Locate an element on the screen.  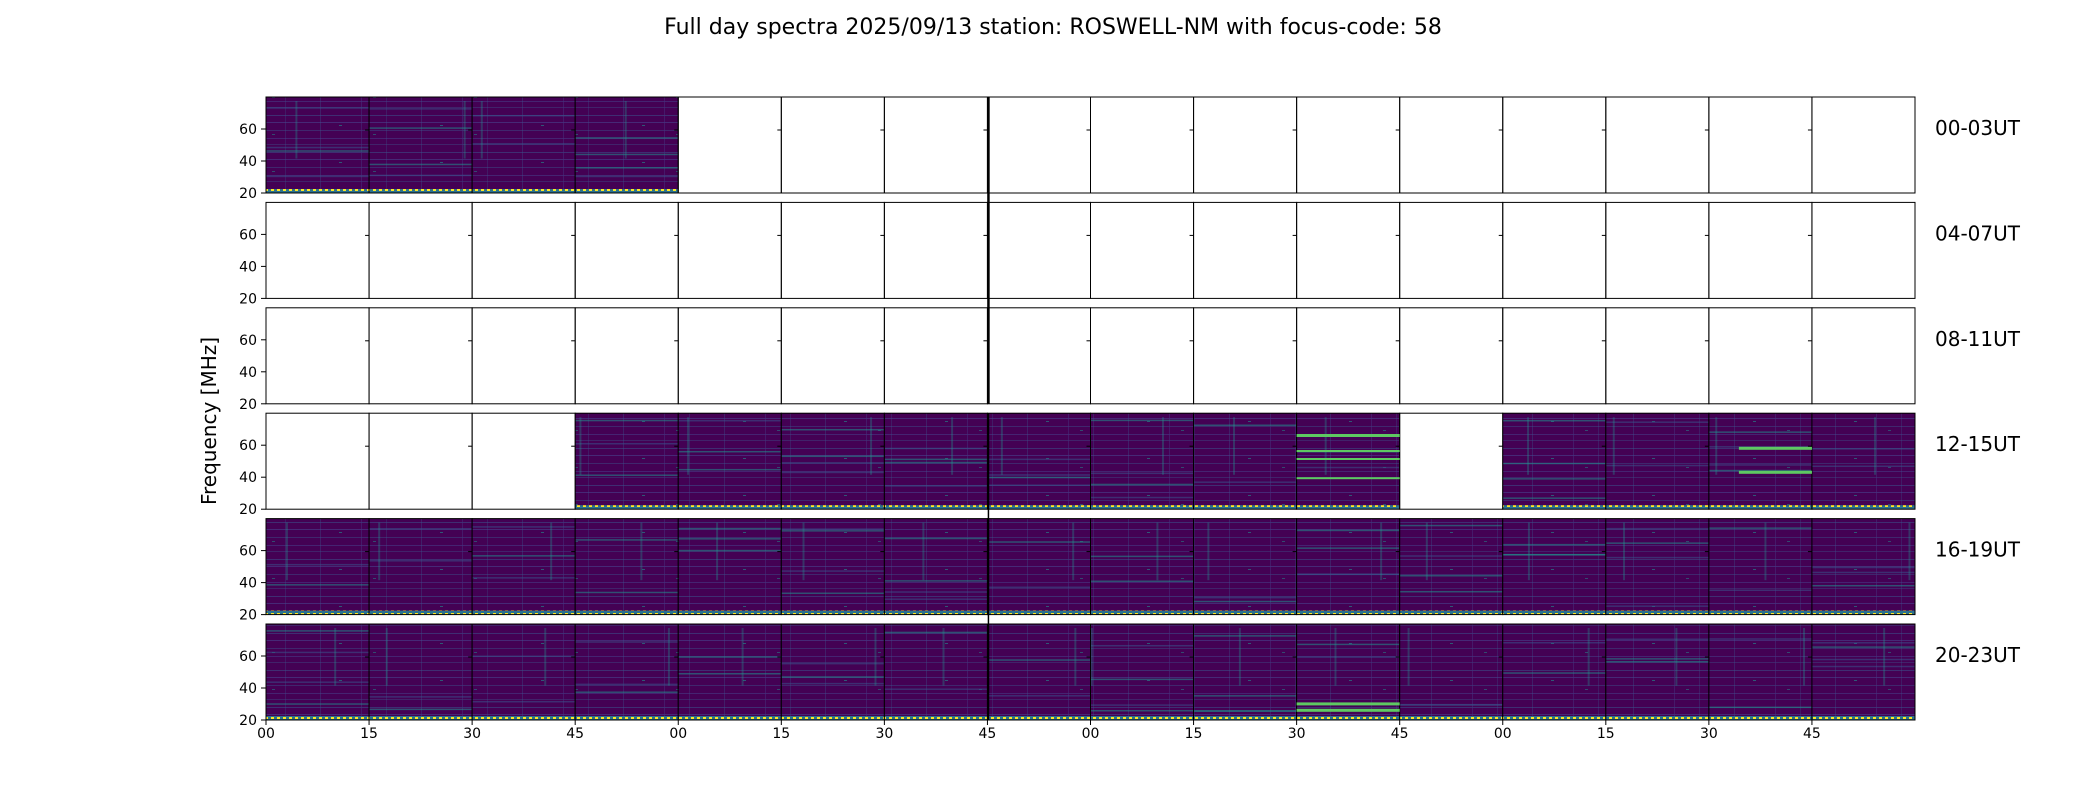
row-label: 08-11UT is located at coordinates (1978, 339).